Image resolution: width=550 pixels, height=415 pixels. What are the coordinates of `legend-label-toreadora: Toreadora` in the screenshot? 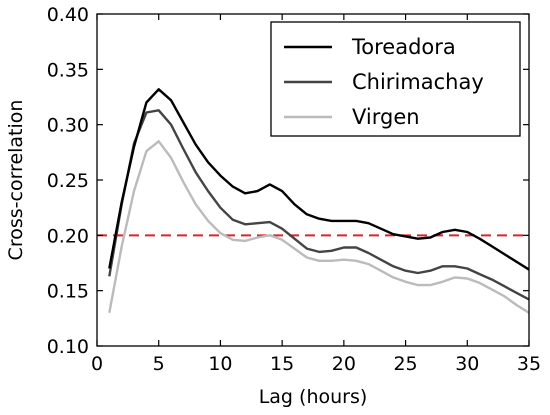 It's located at (403, 47).